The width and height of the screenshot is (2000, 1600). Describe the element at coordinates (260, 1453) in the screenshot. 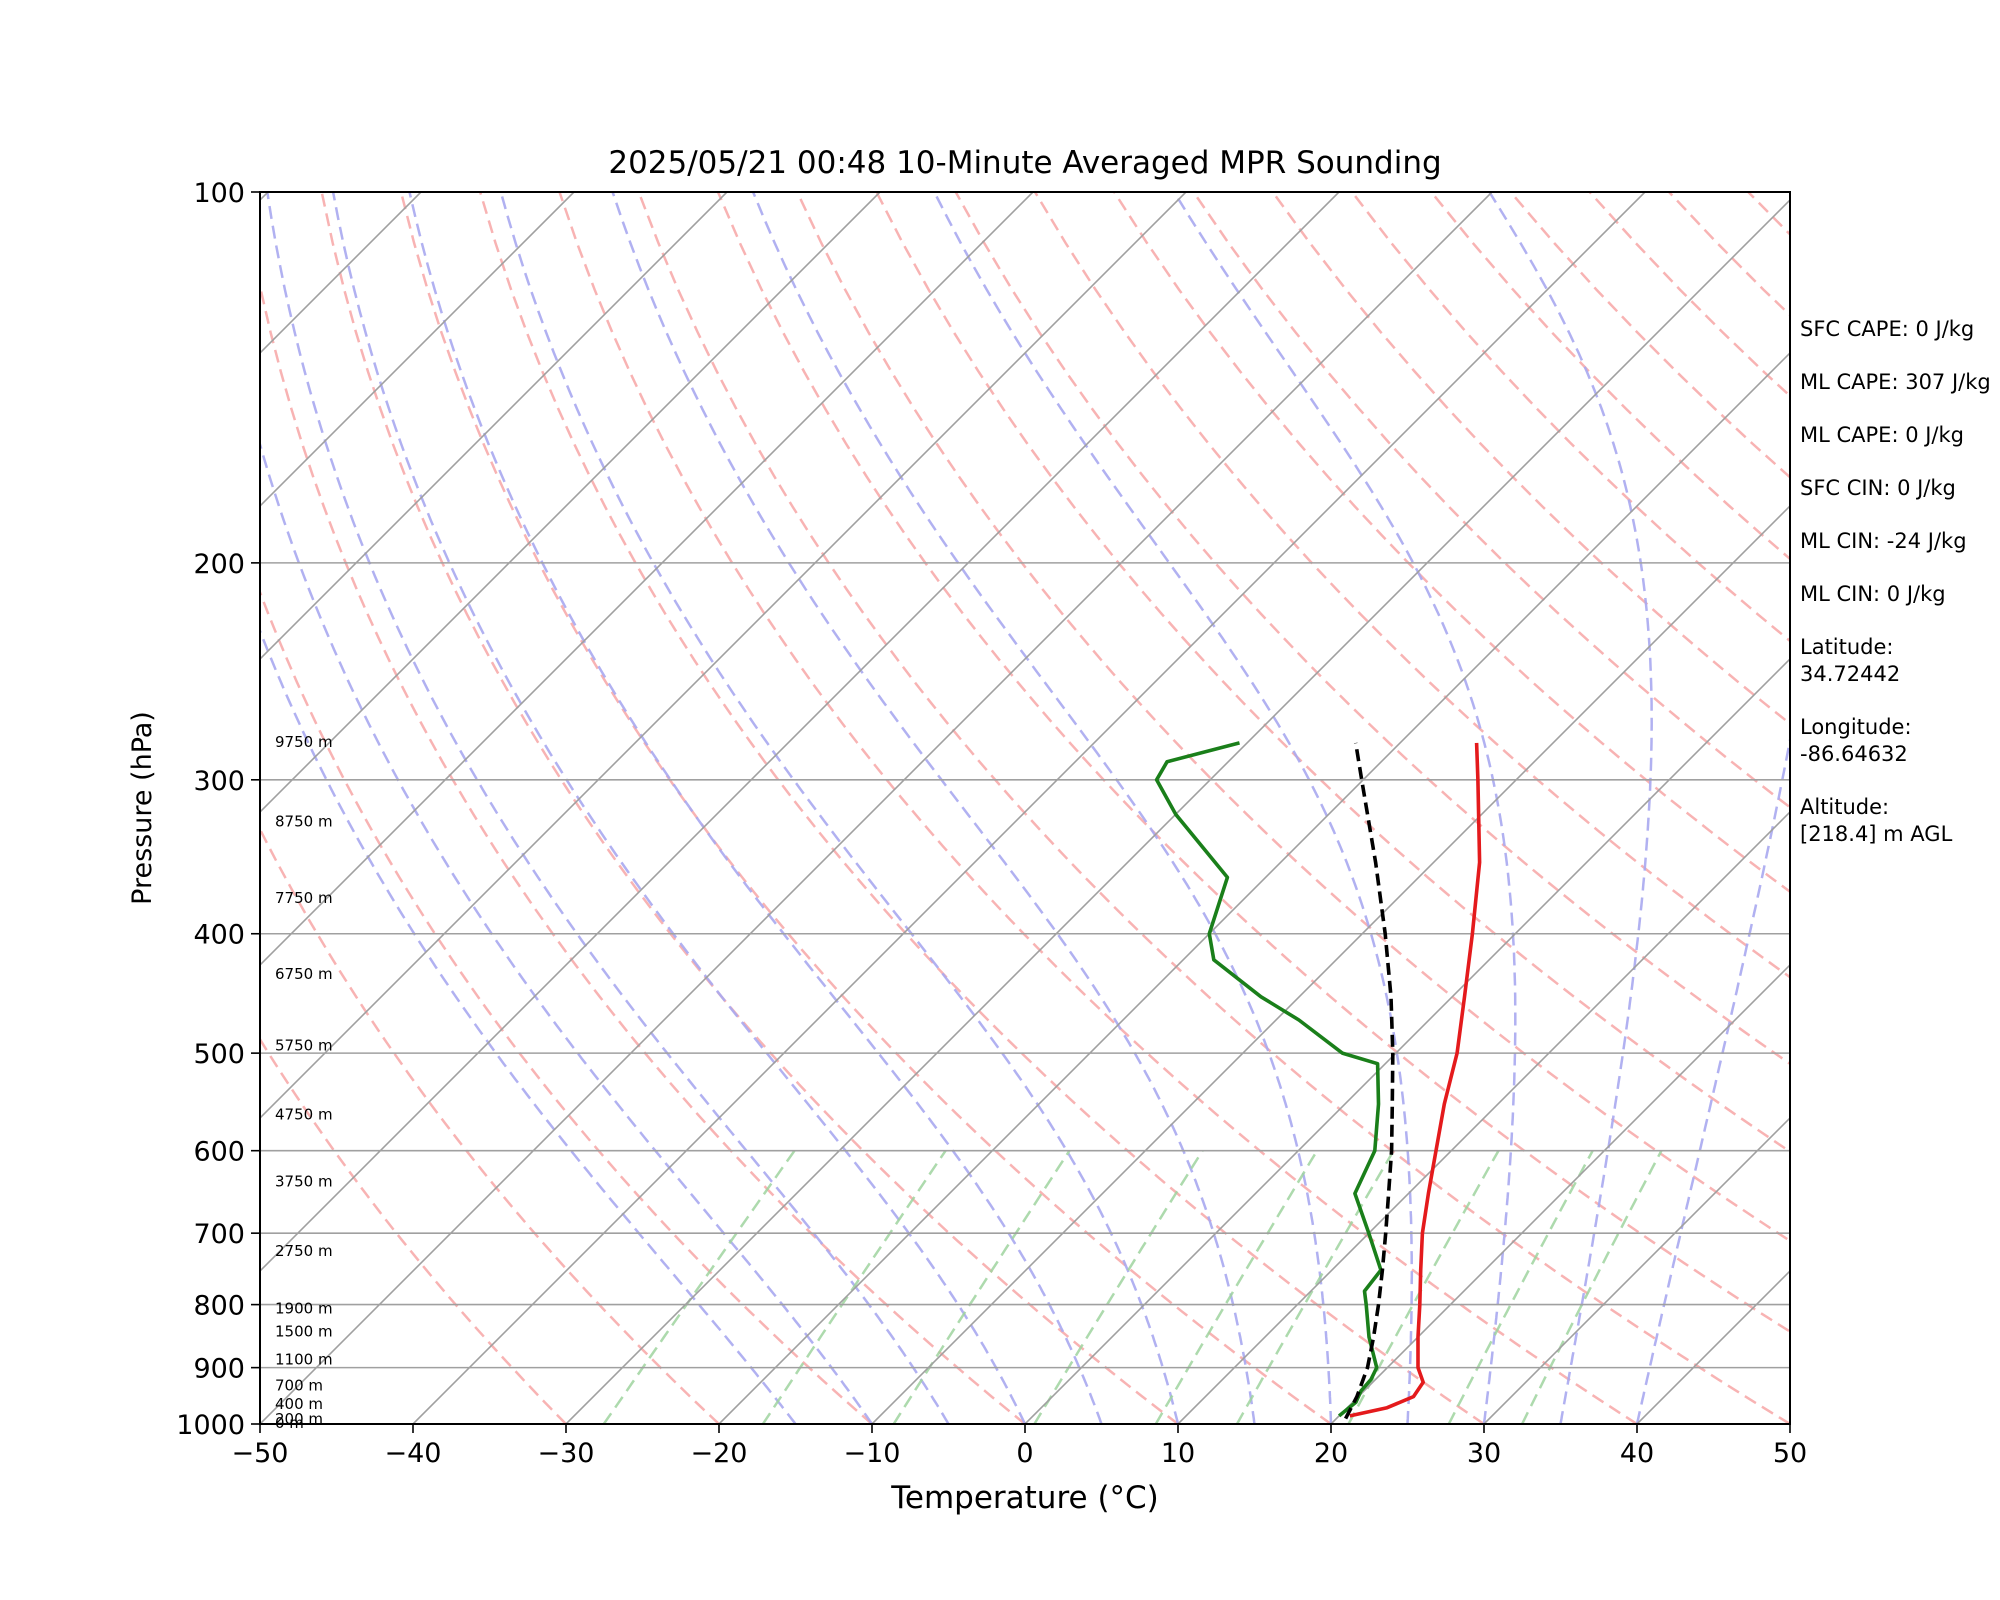

I see `x-tick-label: −50` at that location.